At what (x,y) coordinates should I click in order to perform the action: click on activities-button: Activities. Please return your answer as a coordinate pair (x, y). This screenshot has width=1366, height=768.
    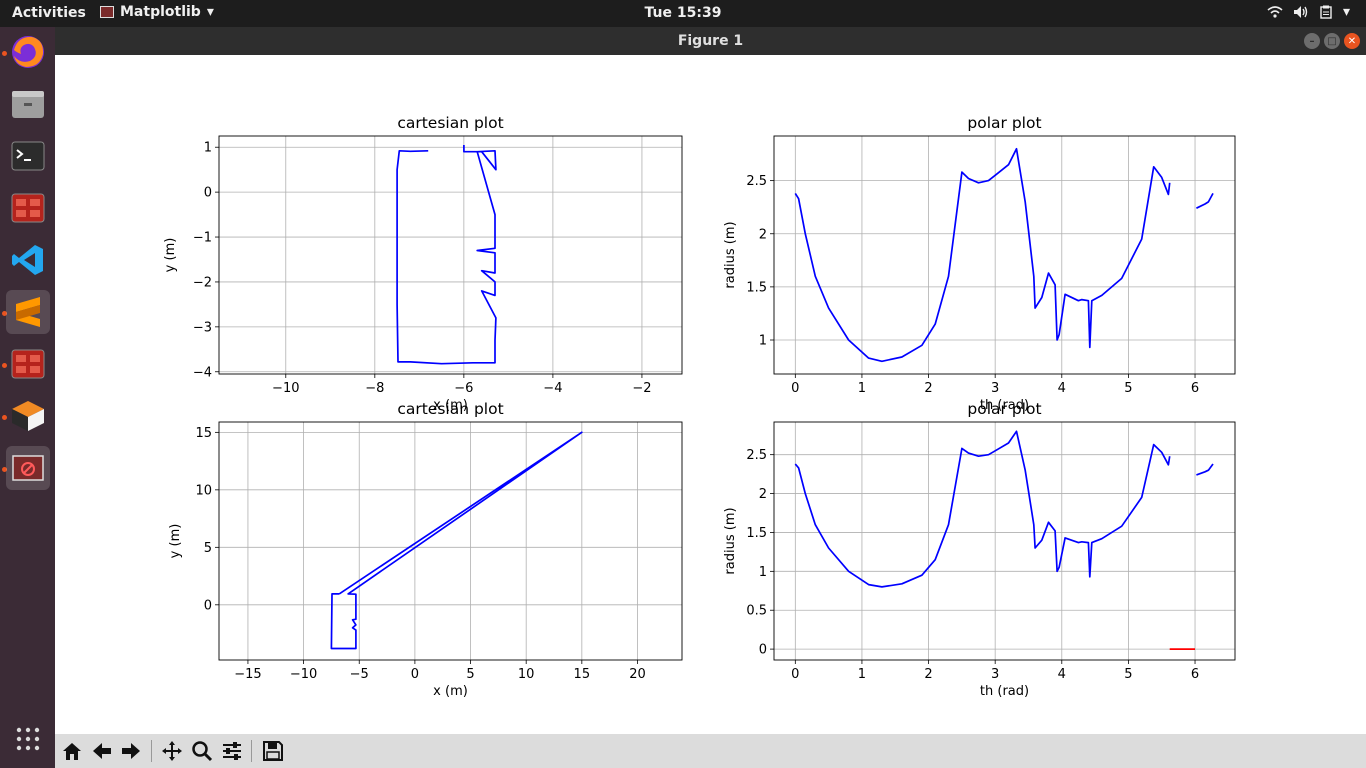
    Looking at the image, I should click on (49, 13).